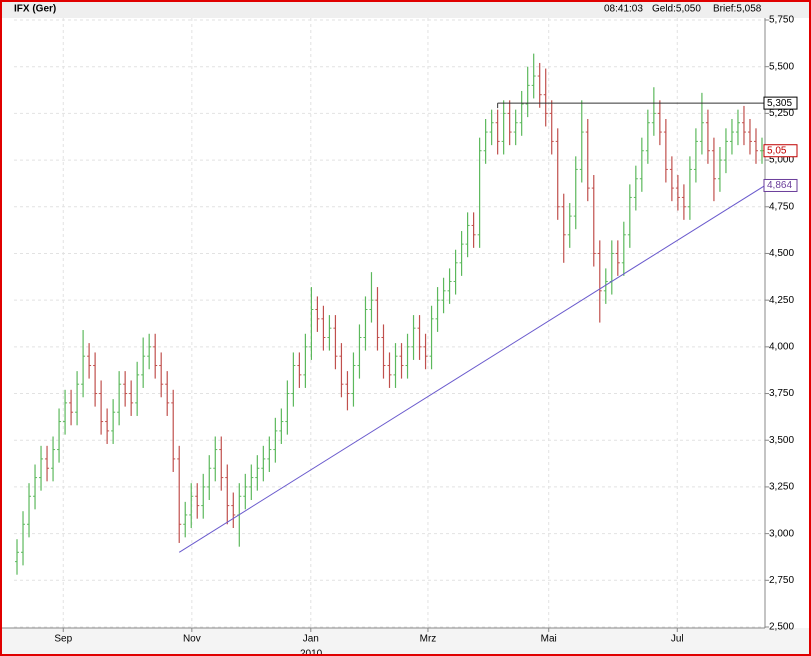 This screenshot has height=656, width=811. Describe the element at coordinates (781, 253) in the screenshot. I see `y-tick-label: 4,500` at that location.